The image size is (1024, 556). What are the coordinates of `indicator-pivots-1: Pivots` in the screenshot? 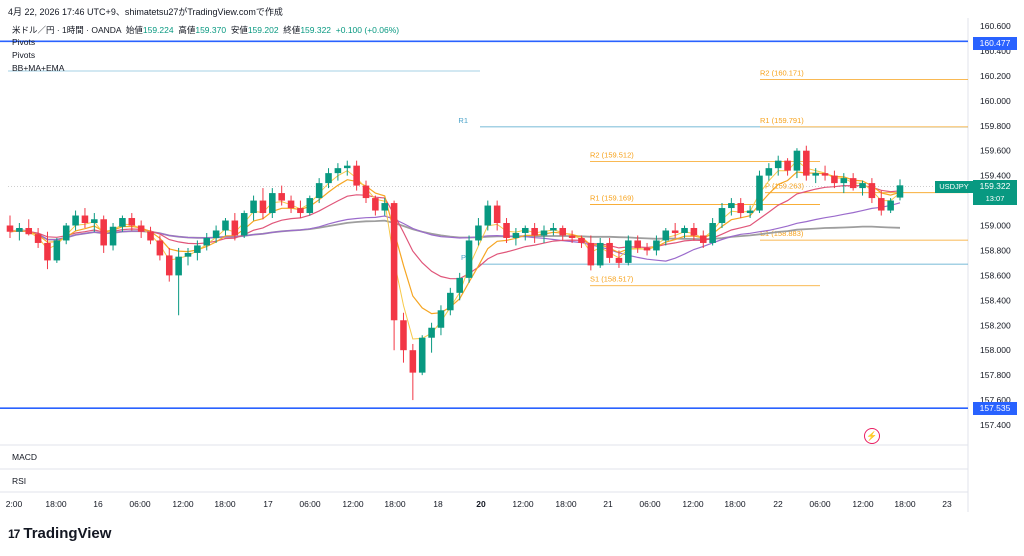 It's located at (24, 42).